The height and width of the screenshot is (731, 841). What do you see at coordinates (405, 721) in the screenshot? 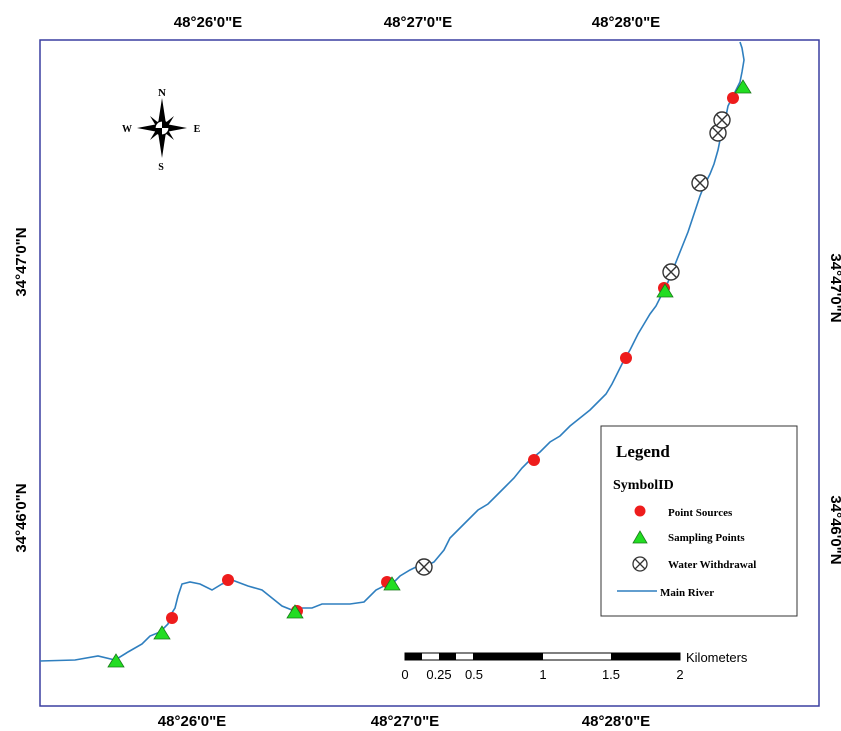
I see `coord-bottom-2: 48°27'0"E` at bounding box center [405, 721].